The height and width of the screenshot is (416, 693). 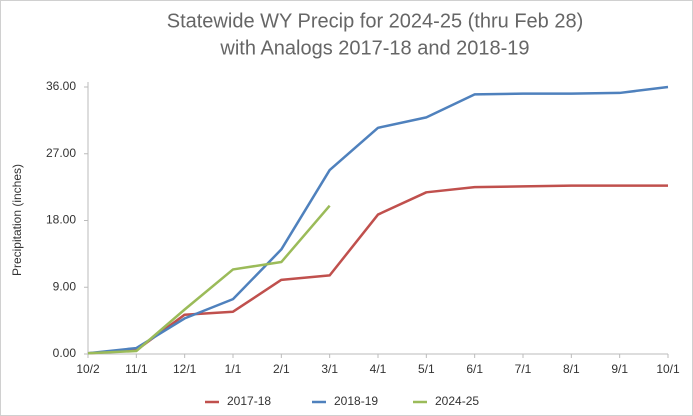 What do you see at coordinates (88, 369) in the screenshot?
I see `x-tick-label: 10/2` at bounding box center [88, 369].